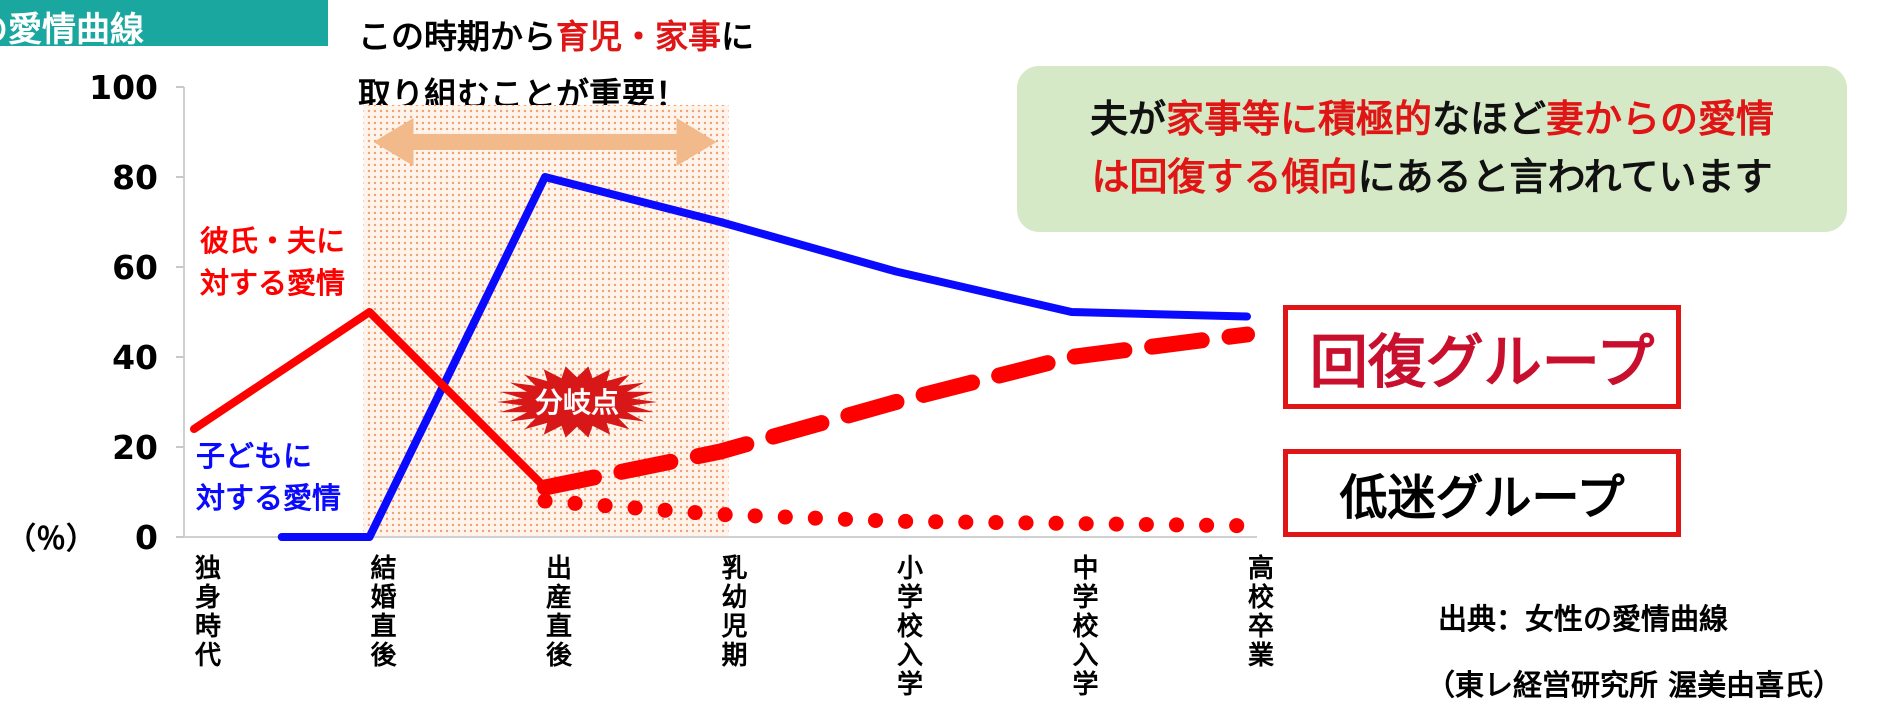  What do you see at coordinates (1085, 627) in the screenshot?
I see `x-tick-label: 中学校入学` at bounding box center [1085, 627].